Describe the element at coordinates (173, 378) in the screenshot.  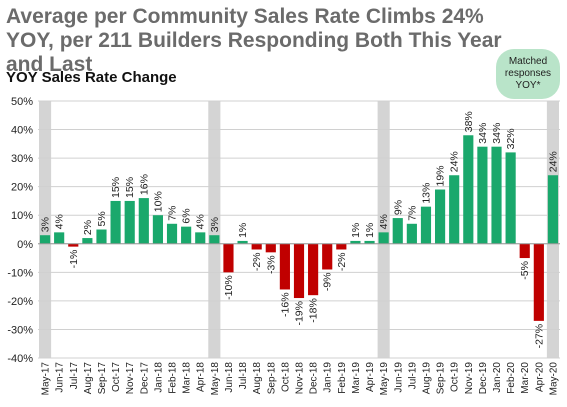
I see `x-tick-label-feb-18: Feb-18` at that location.